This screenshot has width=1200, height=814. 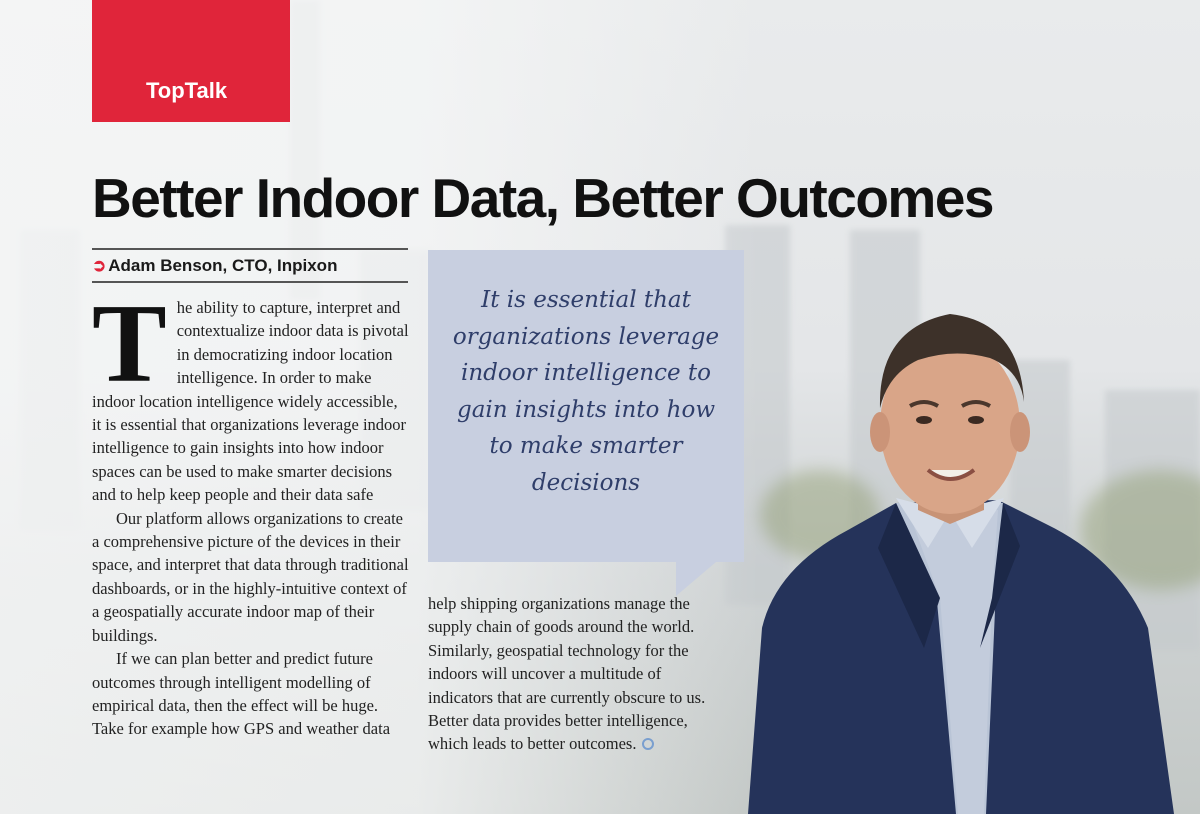 What do you see at coordinates (543, 198) in the screenshot?
I see `article-title: Better Indoor Data, Better Outcomes` at bounding box center [543, 198].